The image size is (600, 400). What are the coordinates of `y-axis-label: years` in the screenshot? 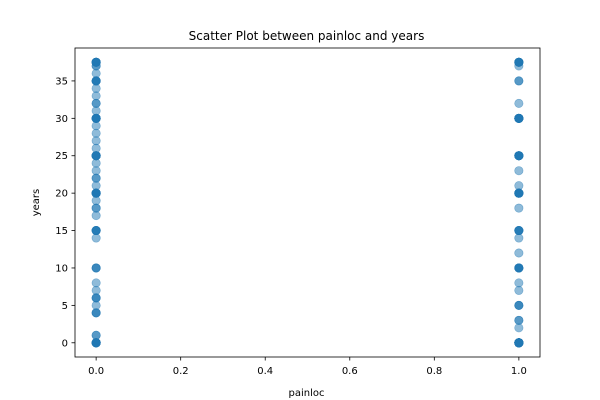 It's located at (36, 203).